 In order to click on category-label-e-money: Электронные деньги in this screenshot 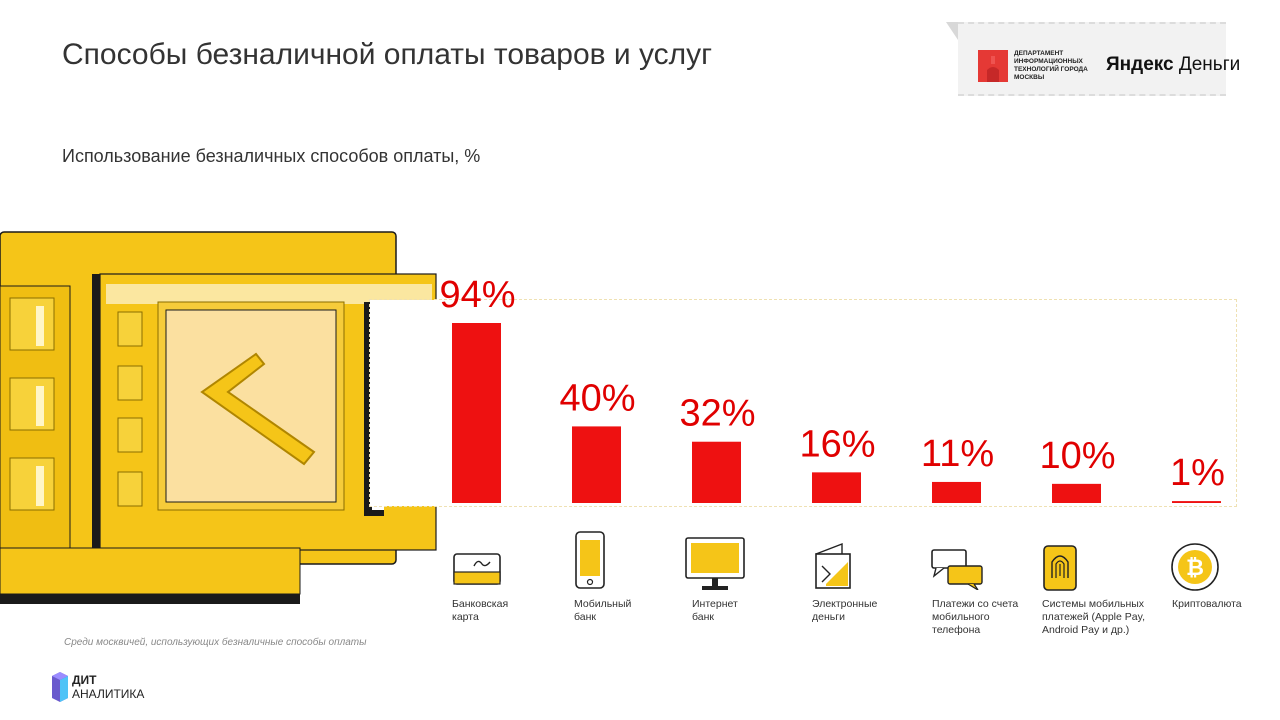, I will do `click(871, 611)`.